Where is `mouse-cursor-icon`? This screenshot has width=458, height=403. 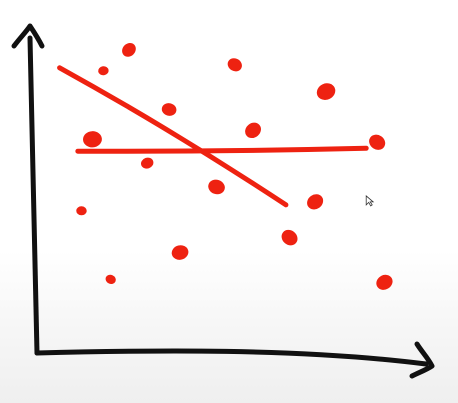
mouse-cursor-icon is located at coordinates (370, 201).